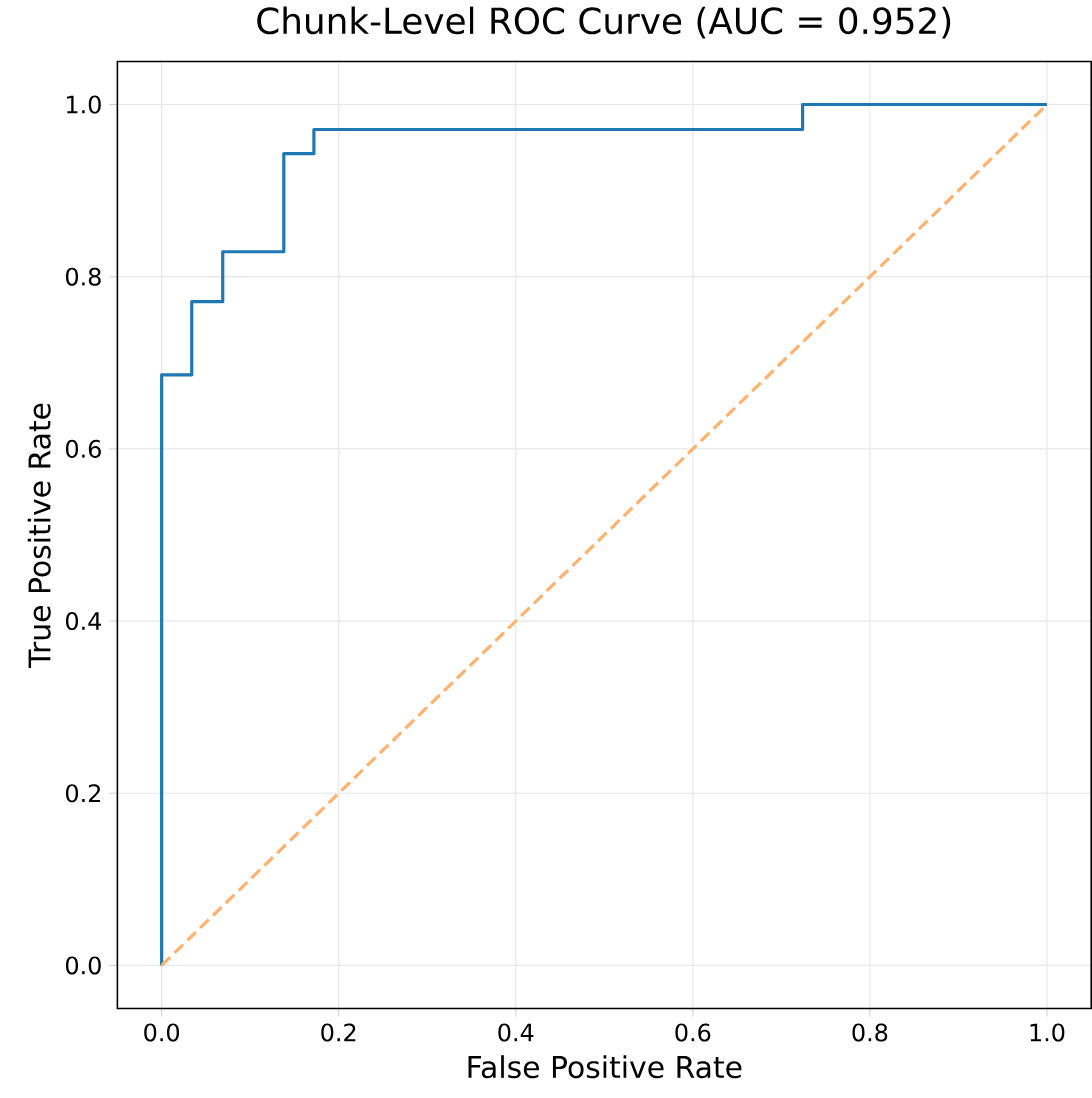 The height and width of the screenshot is (1098, 1092). What do you see at coordinates (516, 1032) in the screenshot?
I see `x-tick-label: 0.4` at bounding box center [516, 1032].